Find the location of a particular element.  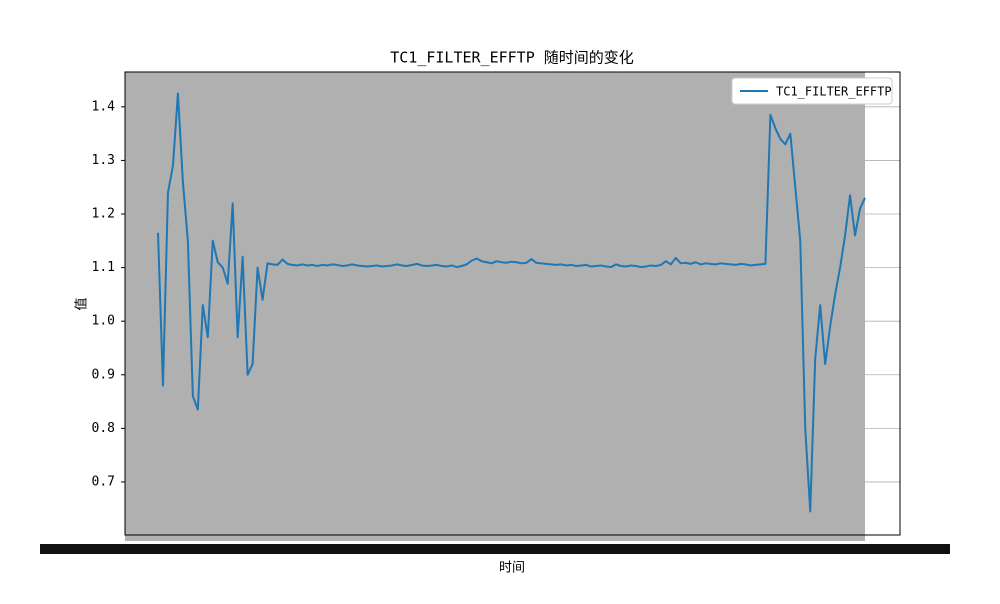

x-tick-labels-overlap is located at coordinates (495, 549).